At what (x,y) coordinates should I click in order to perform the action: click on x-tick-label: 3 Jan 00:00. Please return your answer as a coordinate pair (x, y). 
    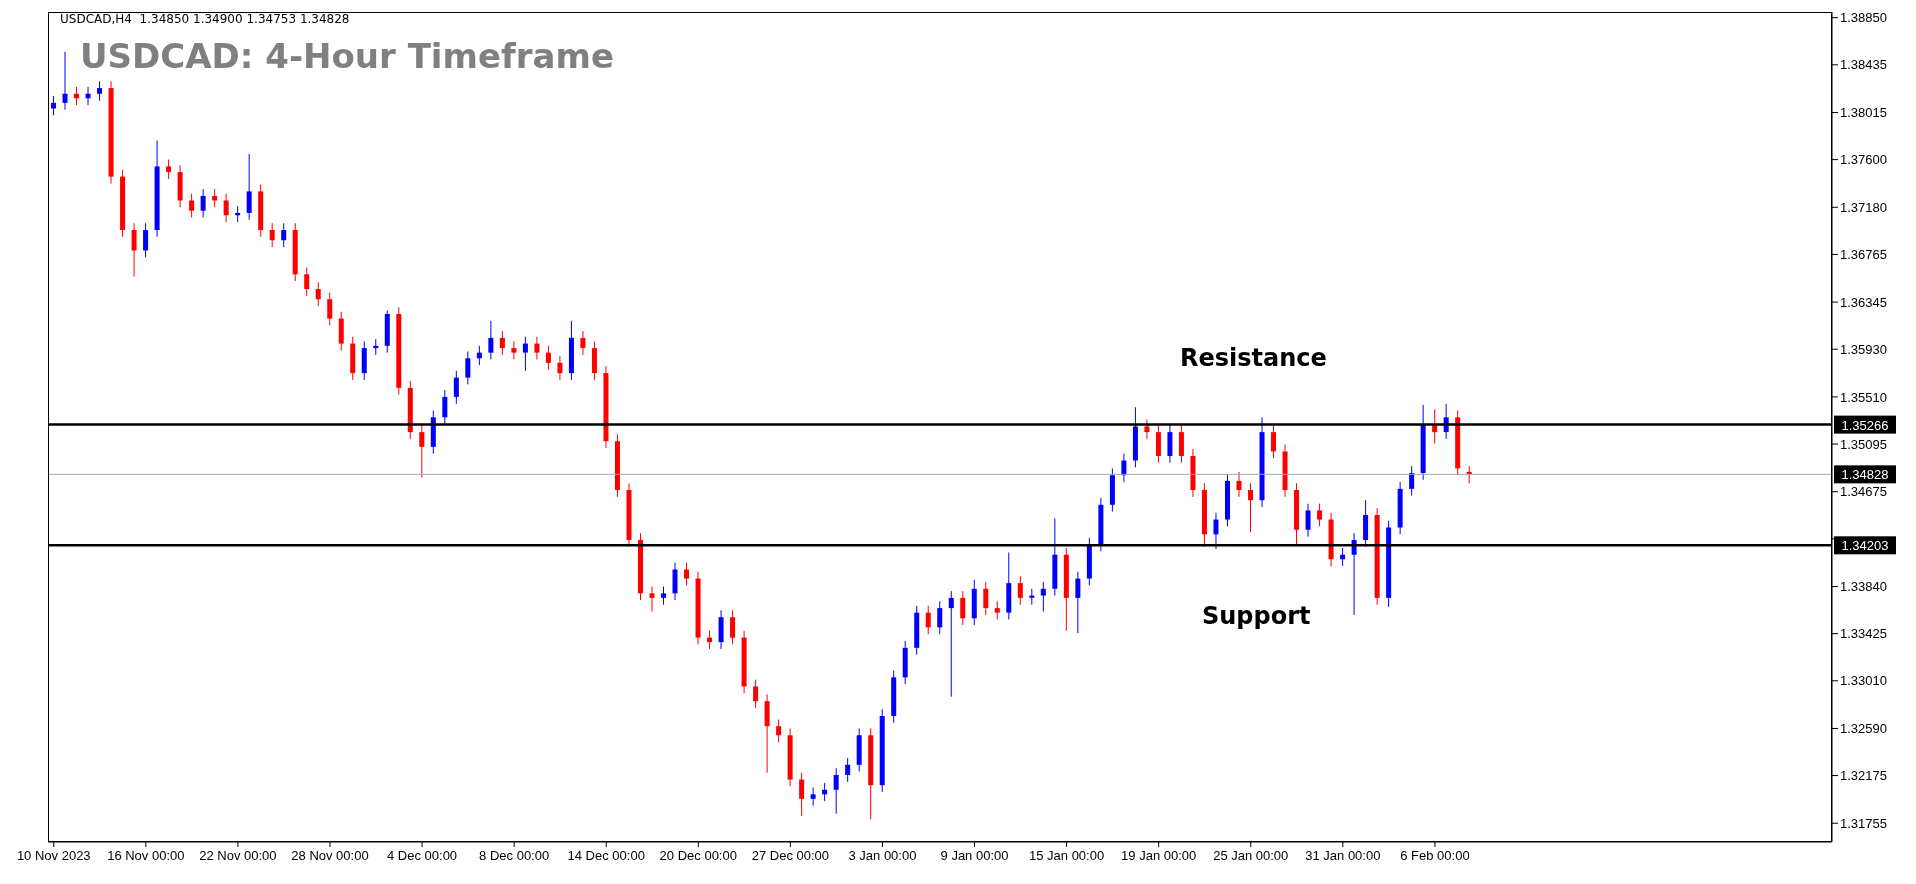
    Looking at the image, I should click on (882, 855).